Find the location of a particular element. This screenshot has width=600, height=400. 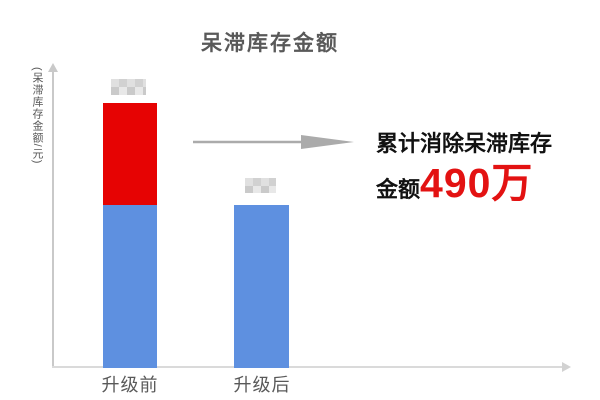

annotation-value: 490万 is located at coordinates (477, 183).